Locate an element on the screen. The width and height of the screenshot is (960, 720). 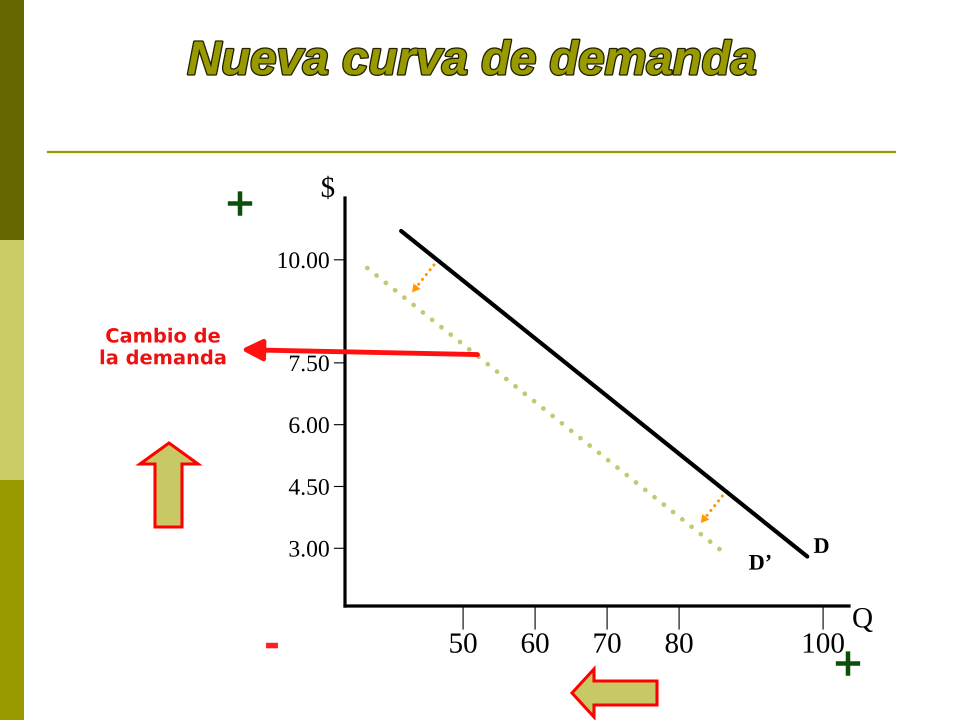
y-tick-label: 6.00 is located at coordinates (309, 425).